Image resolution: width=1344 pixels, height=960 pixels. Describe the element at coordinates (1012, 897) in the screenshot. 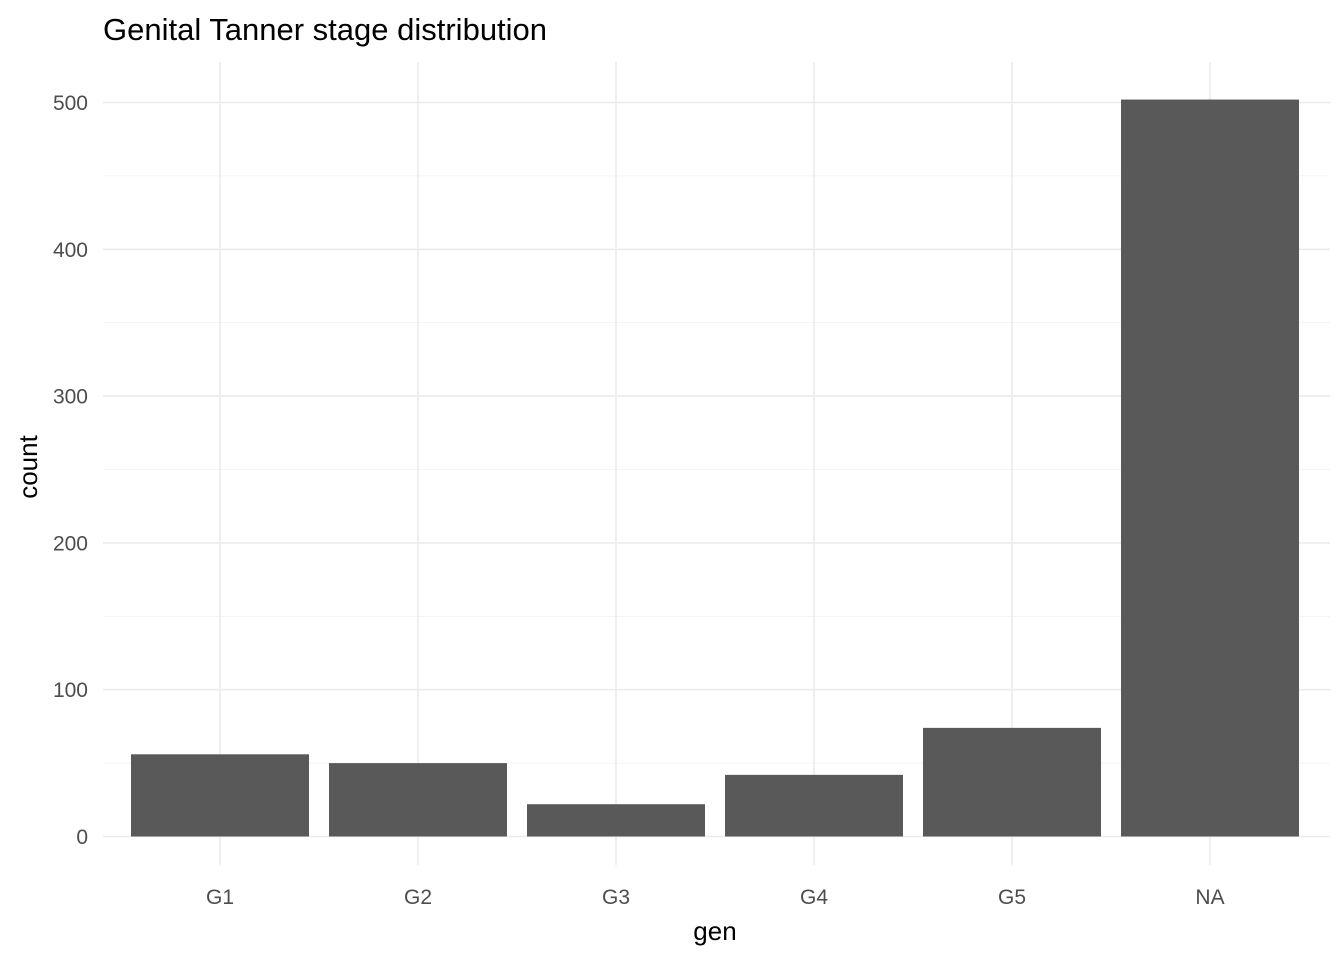

I see `x-tick-label: G5` at that location.